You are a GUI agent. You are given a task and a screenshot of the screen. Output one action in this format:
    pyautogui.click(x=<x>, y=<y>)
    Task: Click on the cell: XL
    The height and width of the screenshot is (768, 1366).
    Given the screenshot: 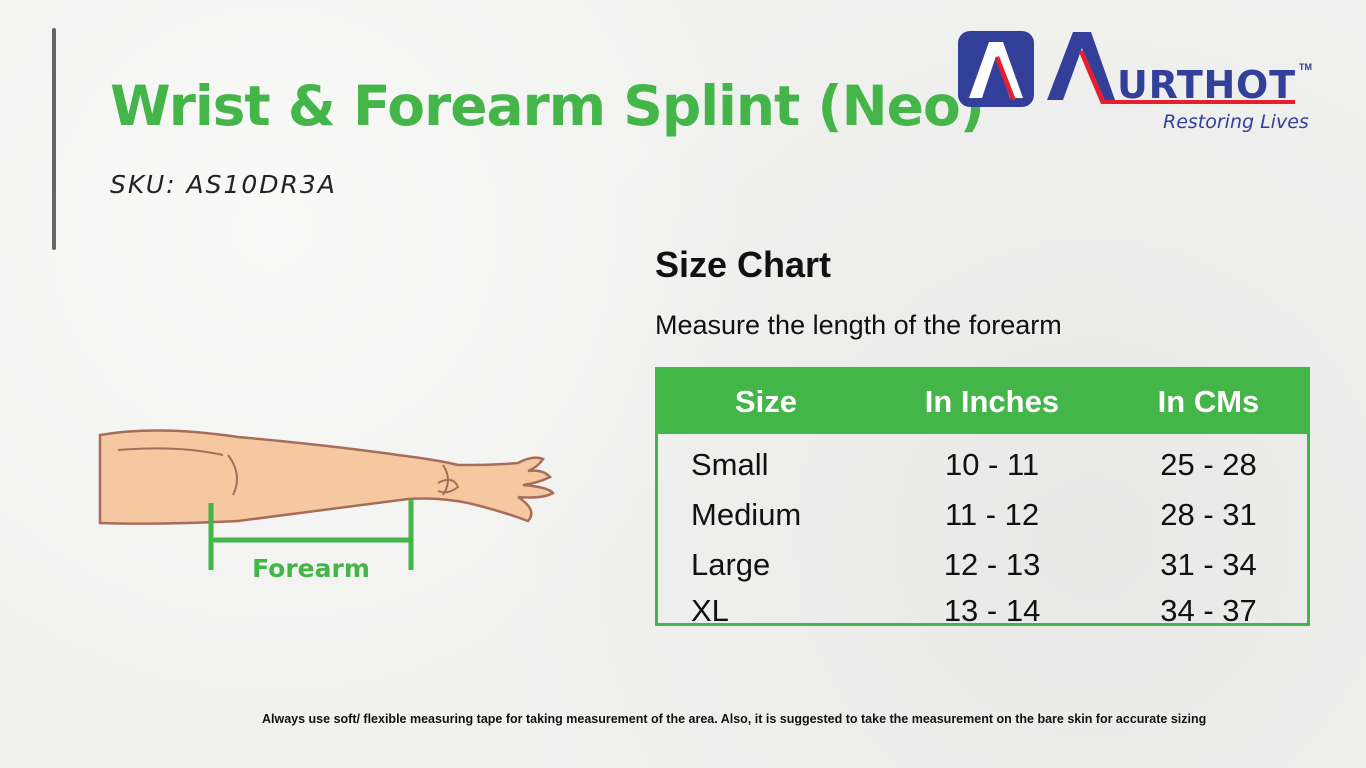 What is the action you would take?
    pyautogui.click(x=710, y=610)
    